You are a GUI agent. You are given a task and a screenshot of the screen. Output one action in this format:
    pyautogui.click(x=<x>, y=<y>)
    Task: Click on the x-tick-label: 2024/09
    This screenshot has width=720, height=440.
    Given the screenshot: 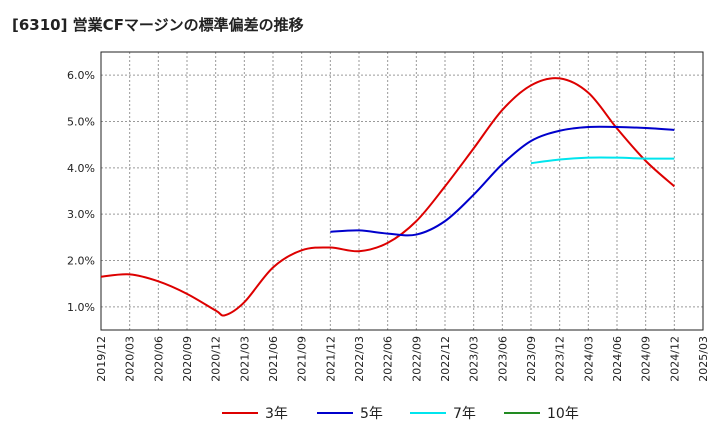 What is the action you would take?
    pyautogui.click(x=646, y=359)
    